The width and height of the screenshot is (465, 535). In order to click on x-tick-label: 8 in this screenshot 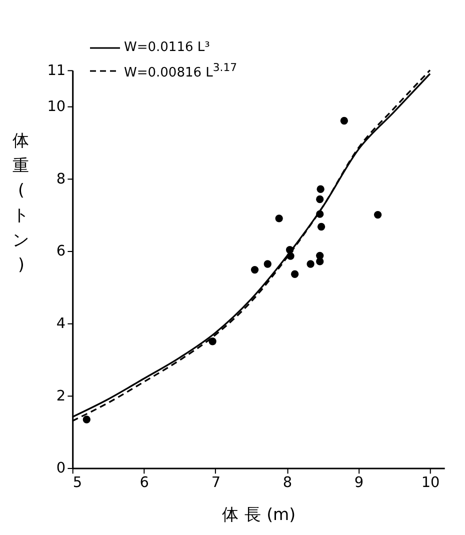, I will do `click(287, 483)`.